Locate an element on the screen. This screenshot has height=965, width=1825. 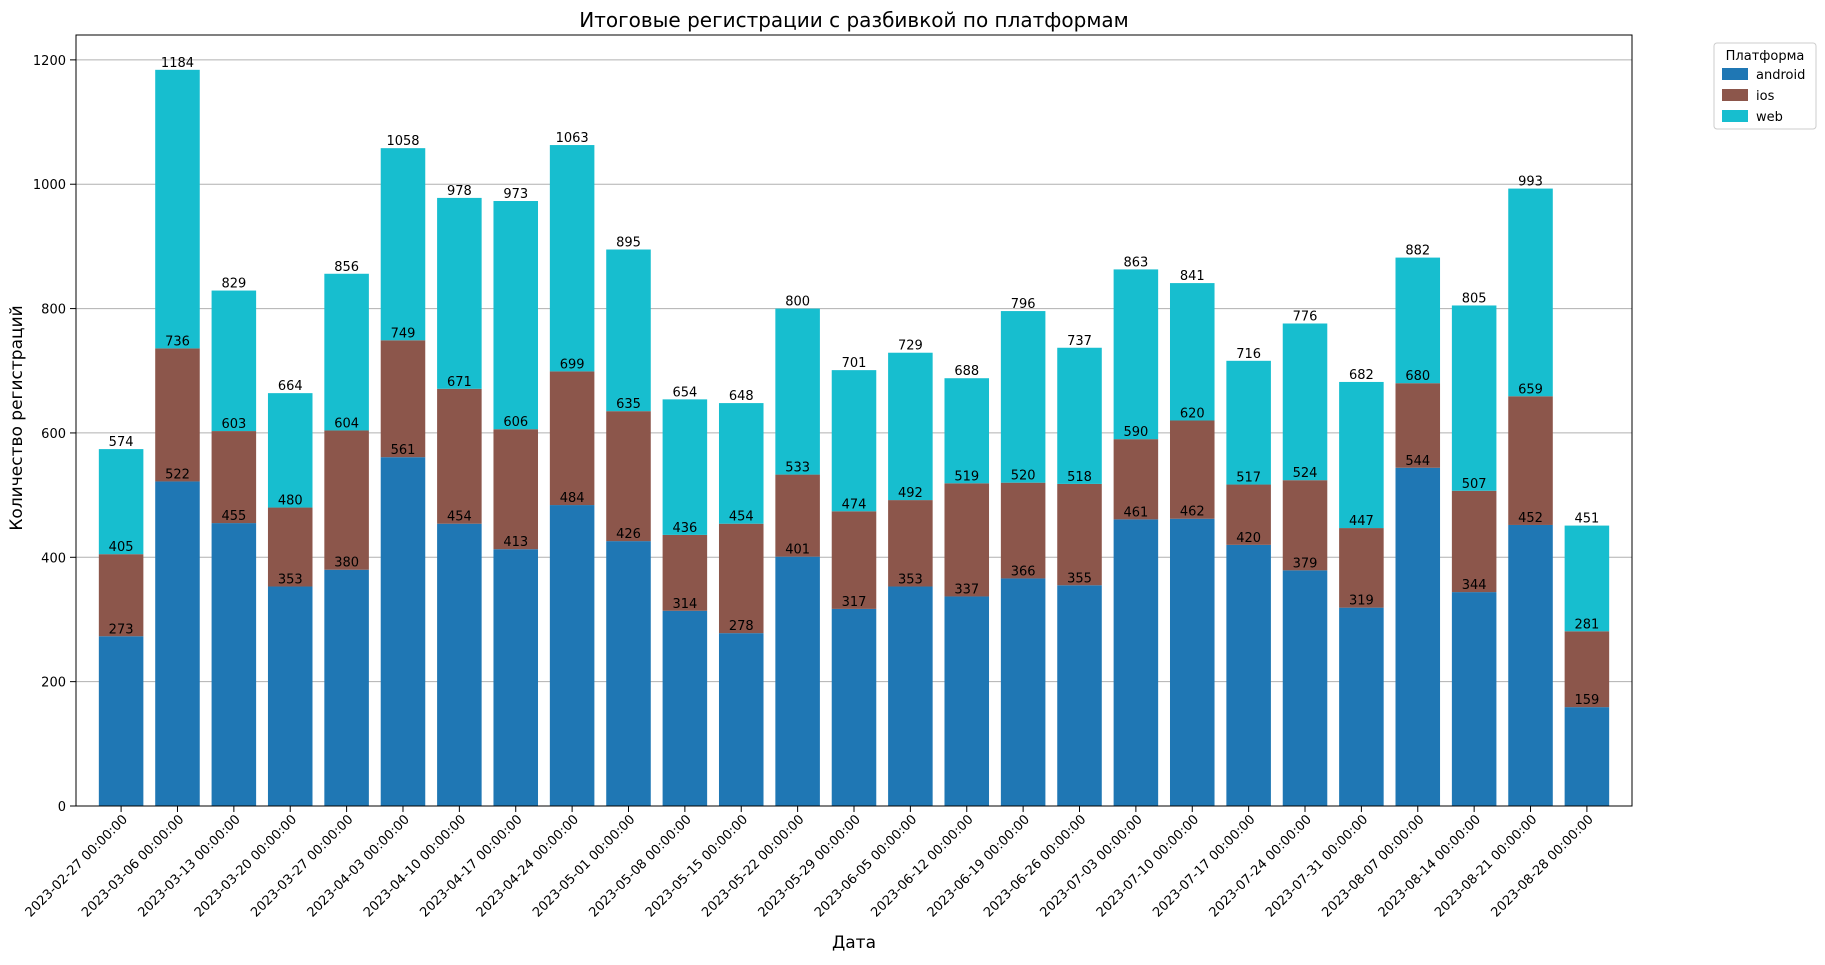
legend-label-web: web is located at coordinates (1769, 117).